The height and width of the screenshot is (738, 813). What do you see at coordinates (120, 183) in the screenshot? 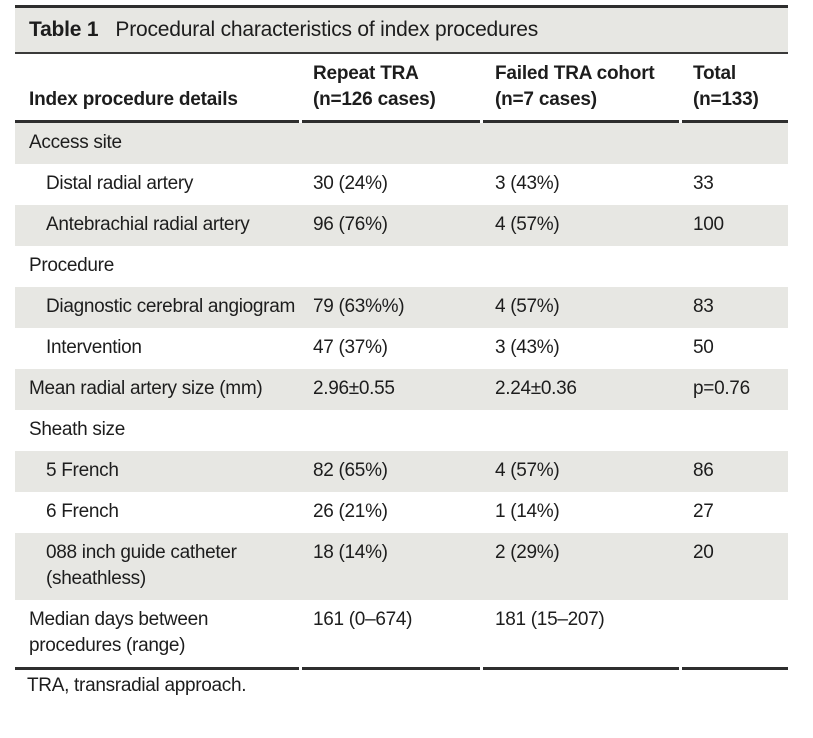
I see `row-label-cell: Distal radial artery` at bounding box center [120, 183].